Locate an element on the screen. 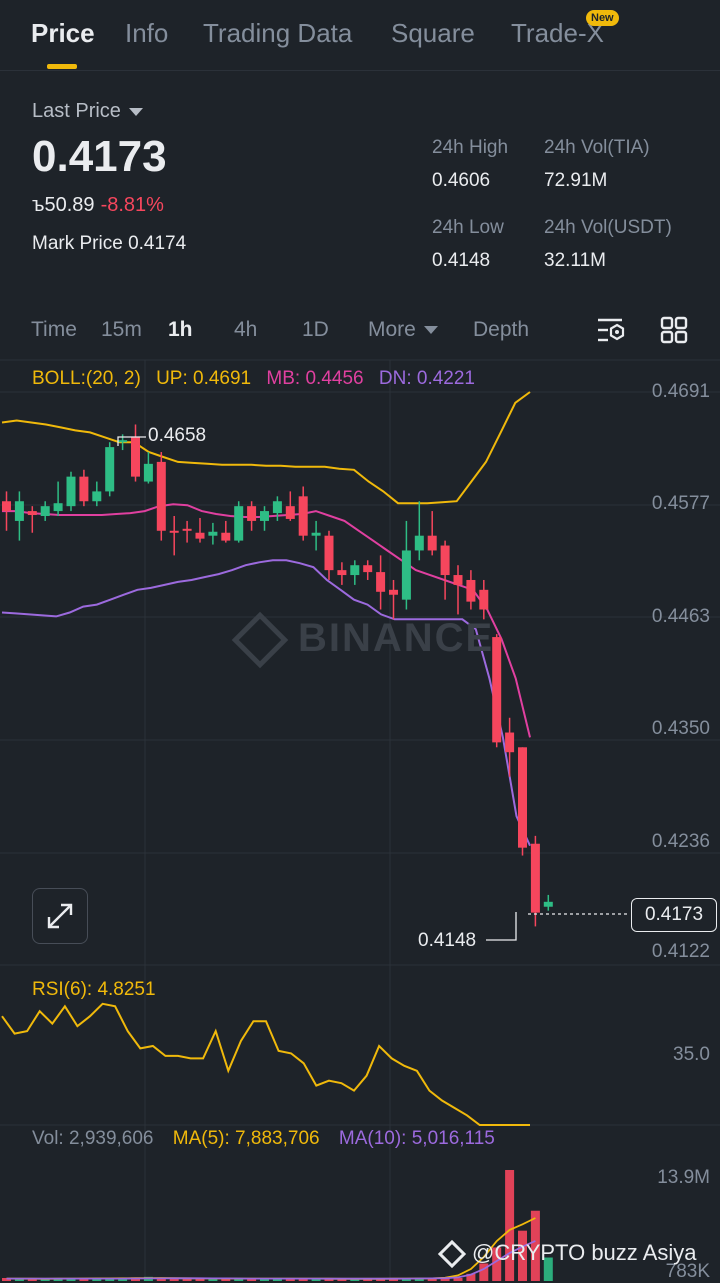 This screenshot has height=1283, width=720. expand-icon is located at coordinates (60, 916).